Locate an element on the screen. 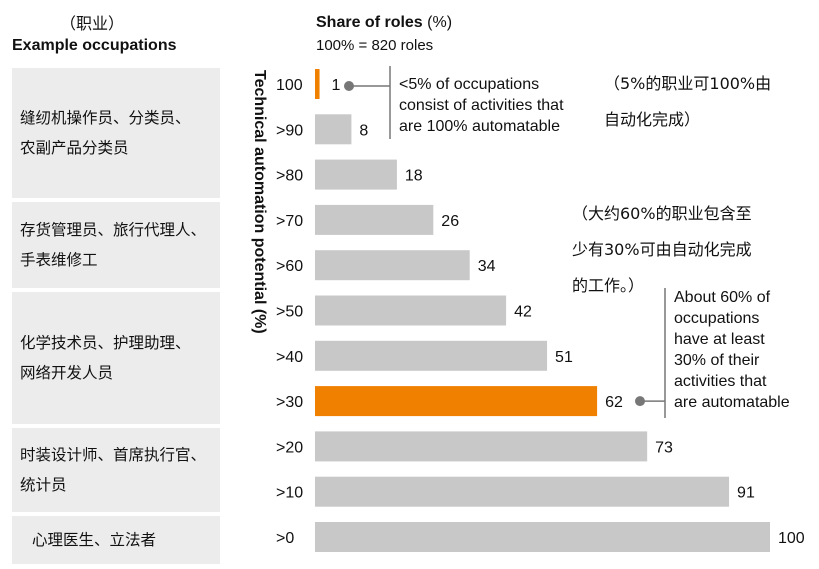  annotation-line: consist of activities that is located at coordinates (481, 105).